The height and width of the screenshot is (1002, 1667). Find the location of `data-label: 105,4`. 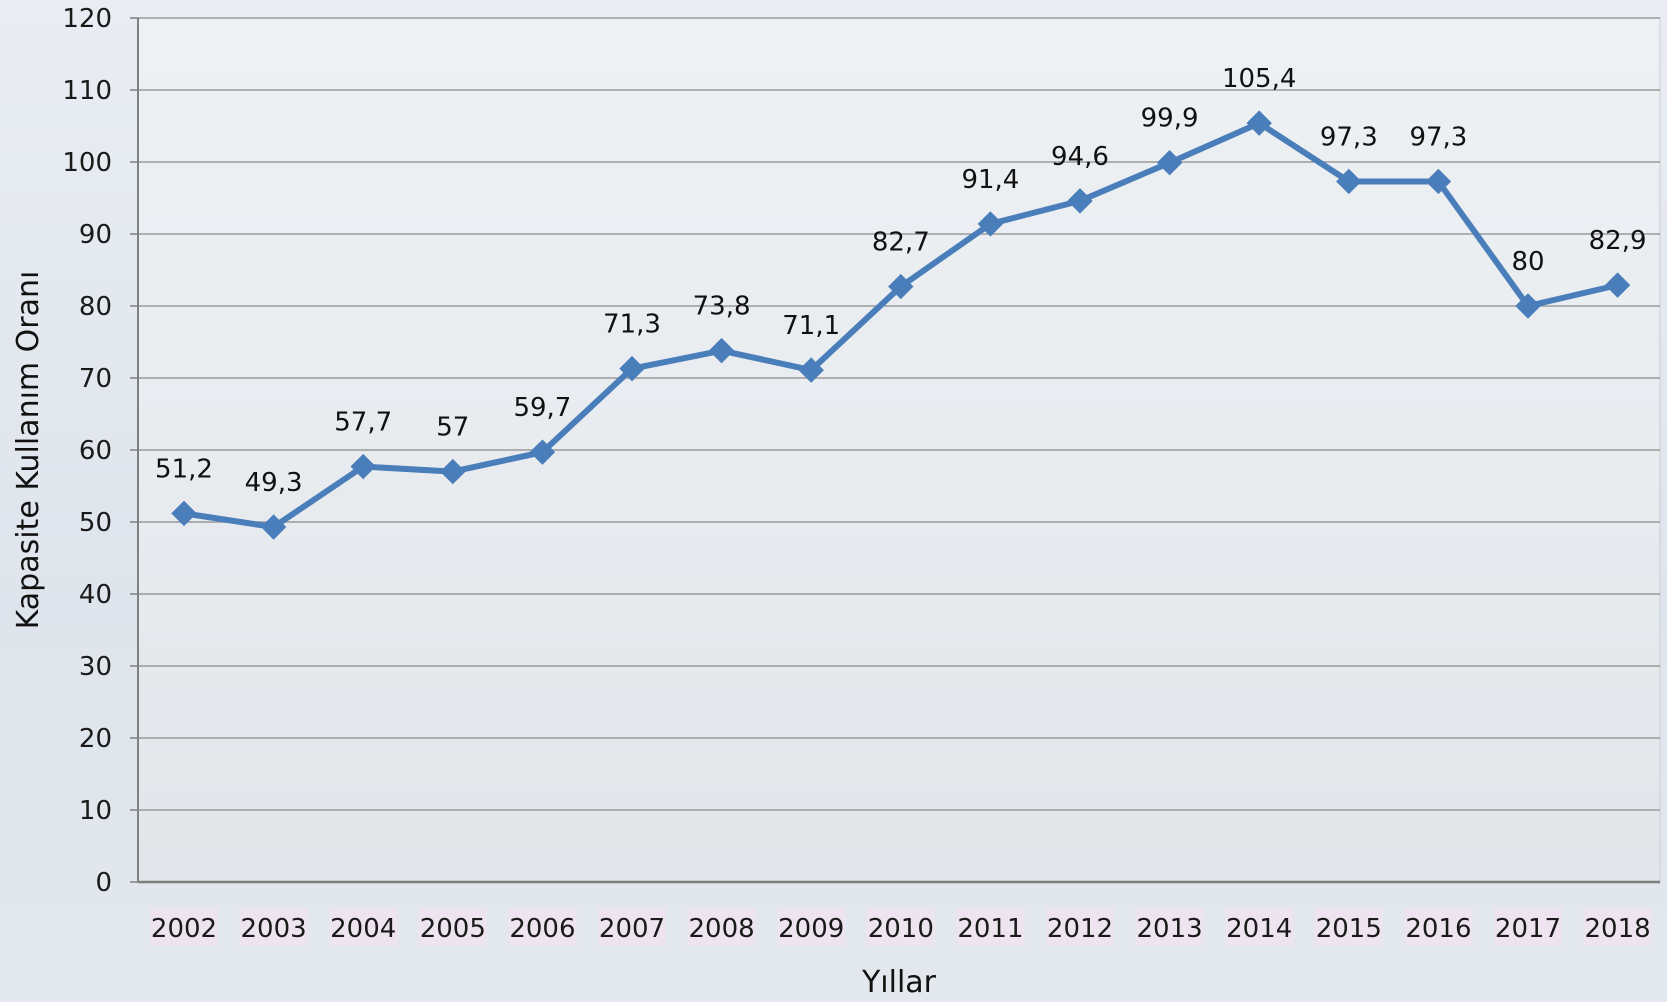

data-label: 105,4 is located at coordinates (1259, 79).